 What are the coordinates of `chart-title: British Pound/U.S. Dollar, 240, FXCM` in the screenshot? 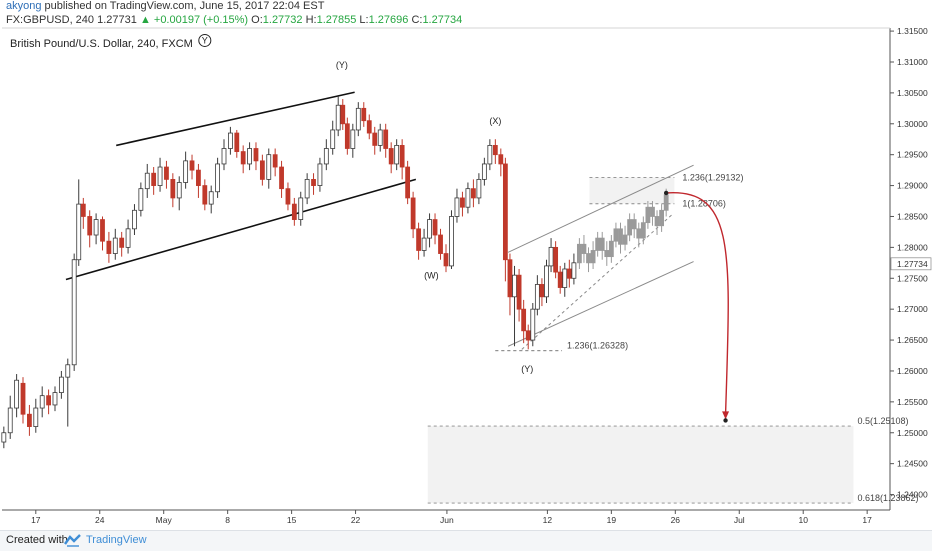 It's located at (101, 44).